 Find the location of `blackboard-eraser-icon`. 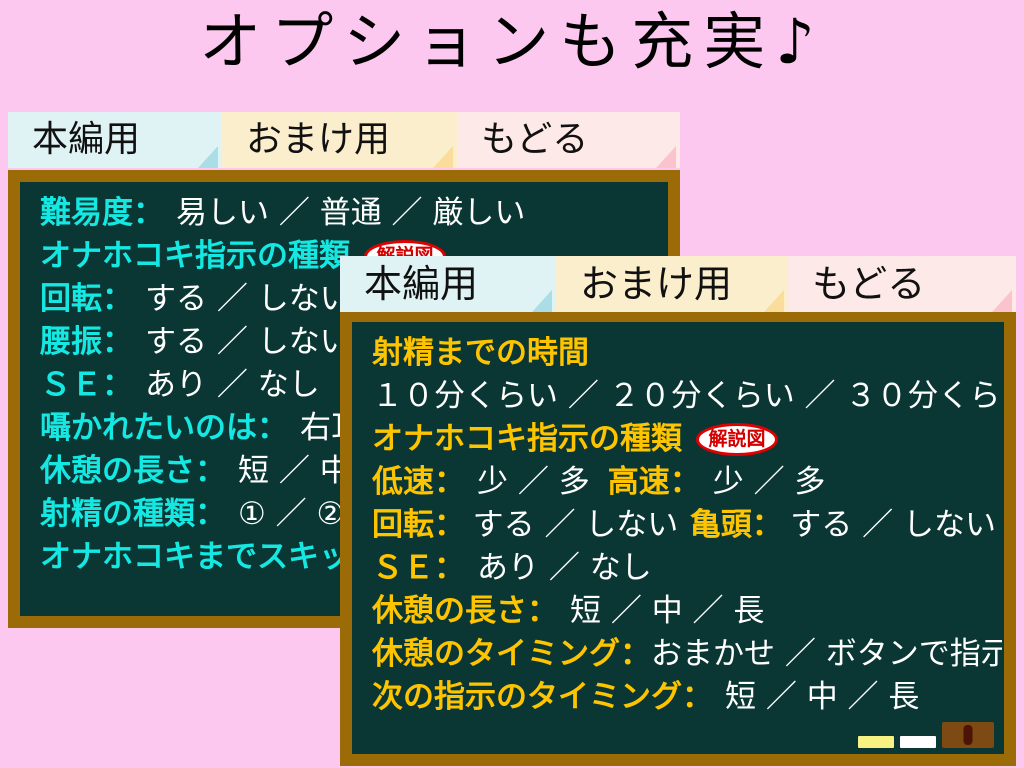

blackboard-eraser-icon is located at coordinates (968, 735).